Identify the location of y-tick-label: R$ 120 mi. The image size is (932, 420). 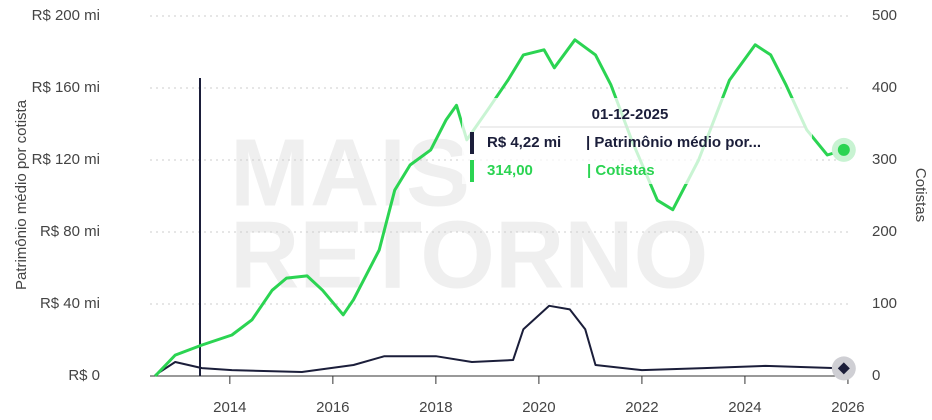
(66, 159).